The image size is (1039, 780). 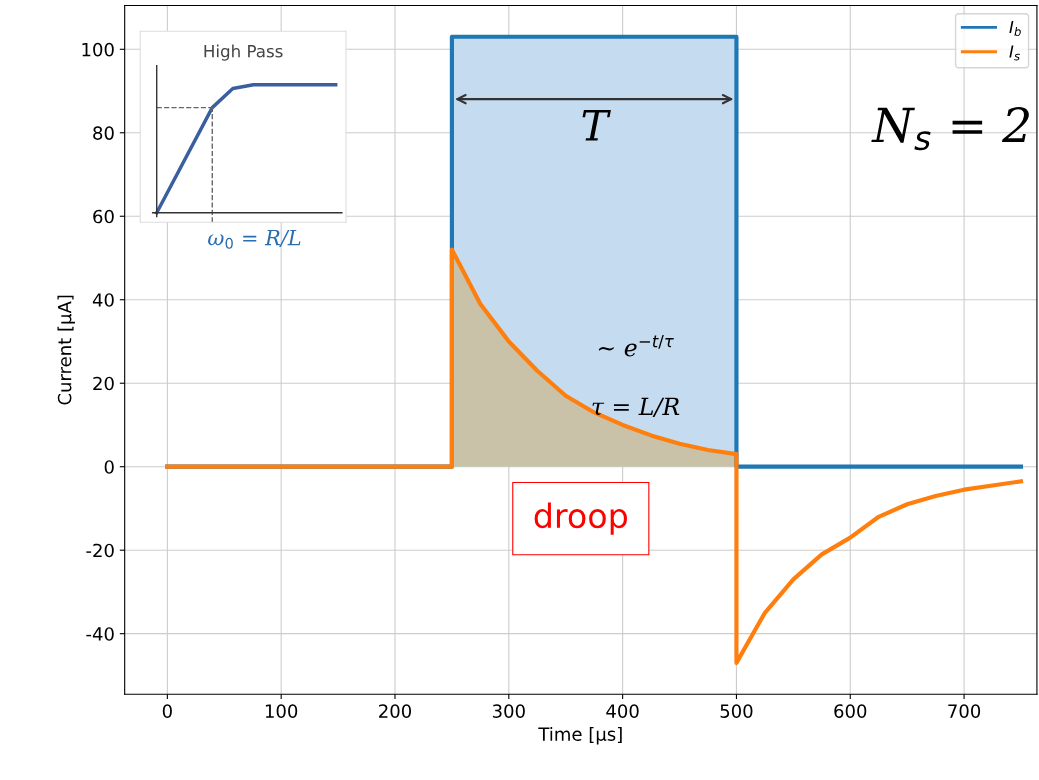 What do you see at coordinates (100, 550) in the screenshot?
I see `y-tick-label: -20` at bounding box center [100, 550].